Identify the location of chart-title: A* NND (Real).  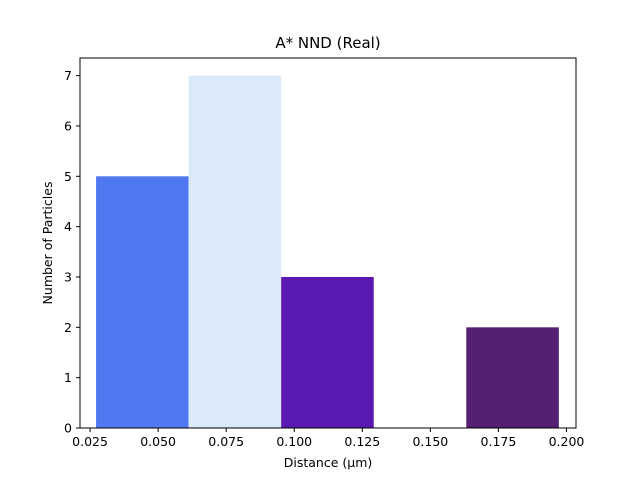
(327, 43).